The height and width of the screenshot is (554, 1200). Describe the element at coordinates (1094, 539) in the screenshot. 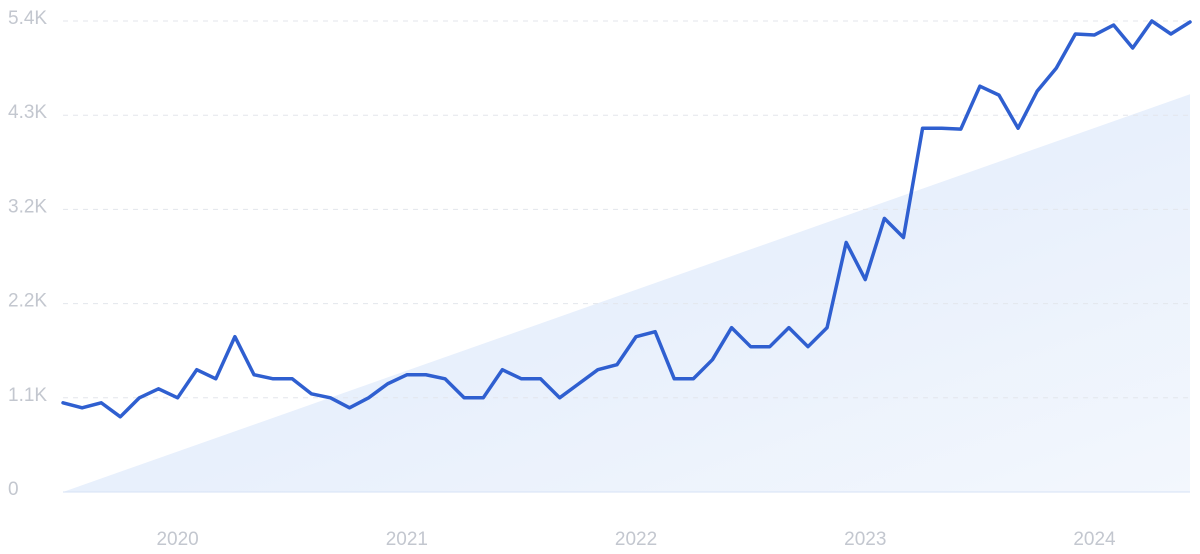

I see `x-tick-label: 2024` at that location.